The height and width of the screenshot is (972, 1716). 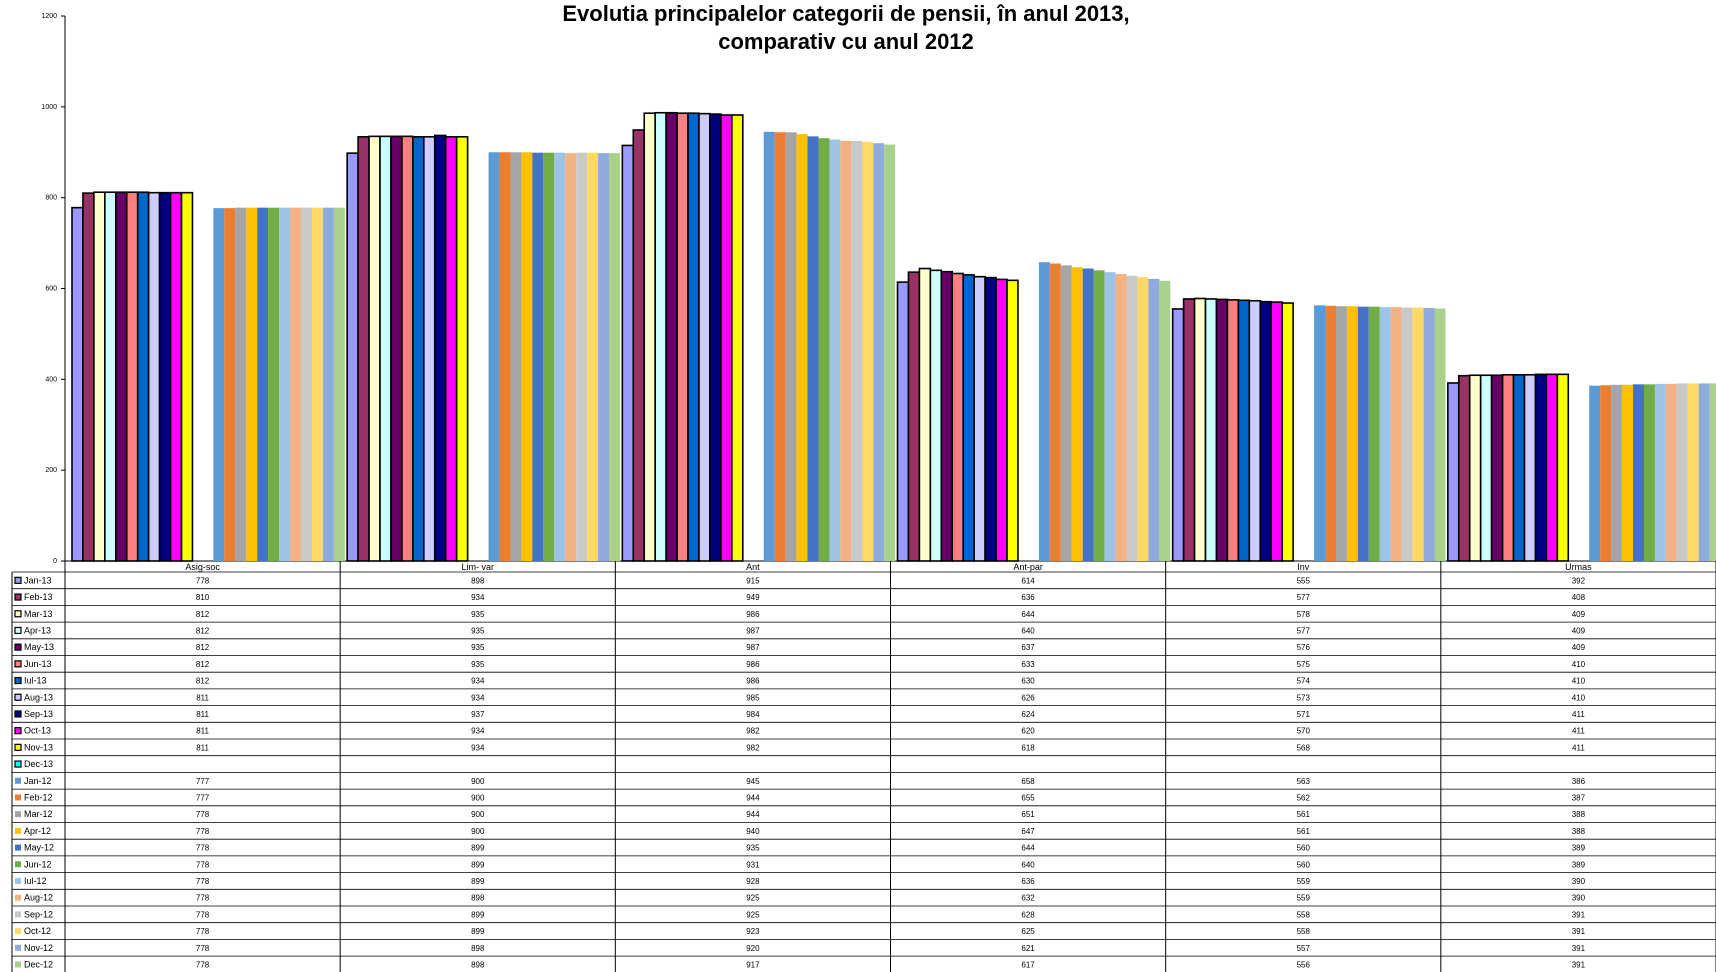 I want to click on series-label: Mar-12, so click(x=38, y=814).